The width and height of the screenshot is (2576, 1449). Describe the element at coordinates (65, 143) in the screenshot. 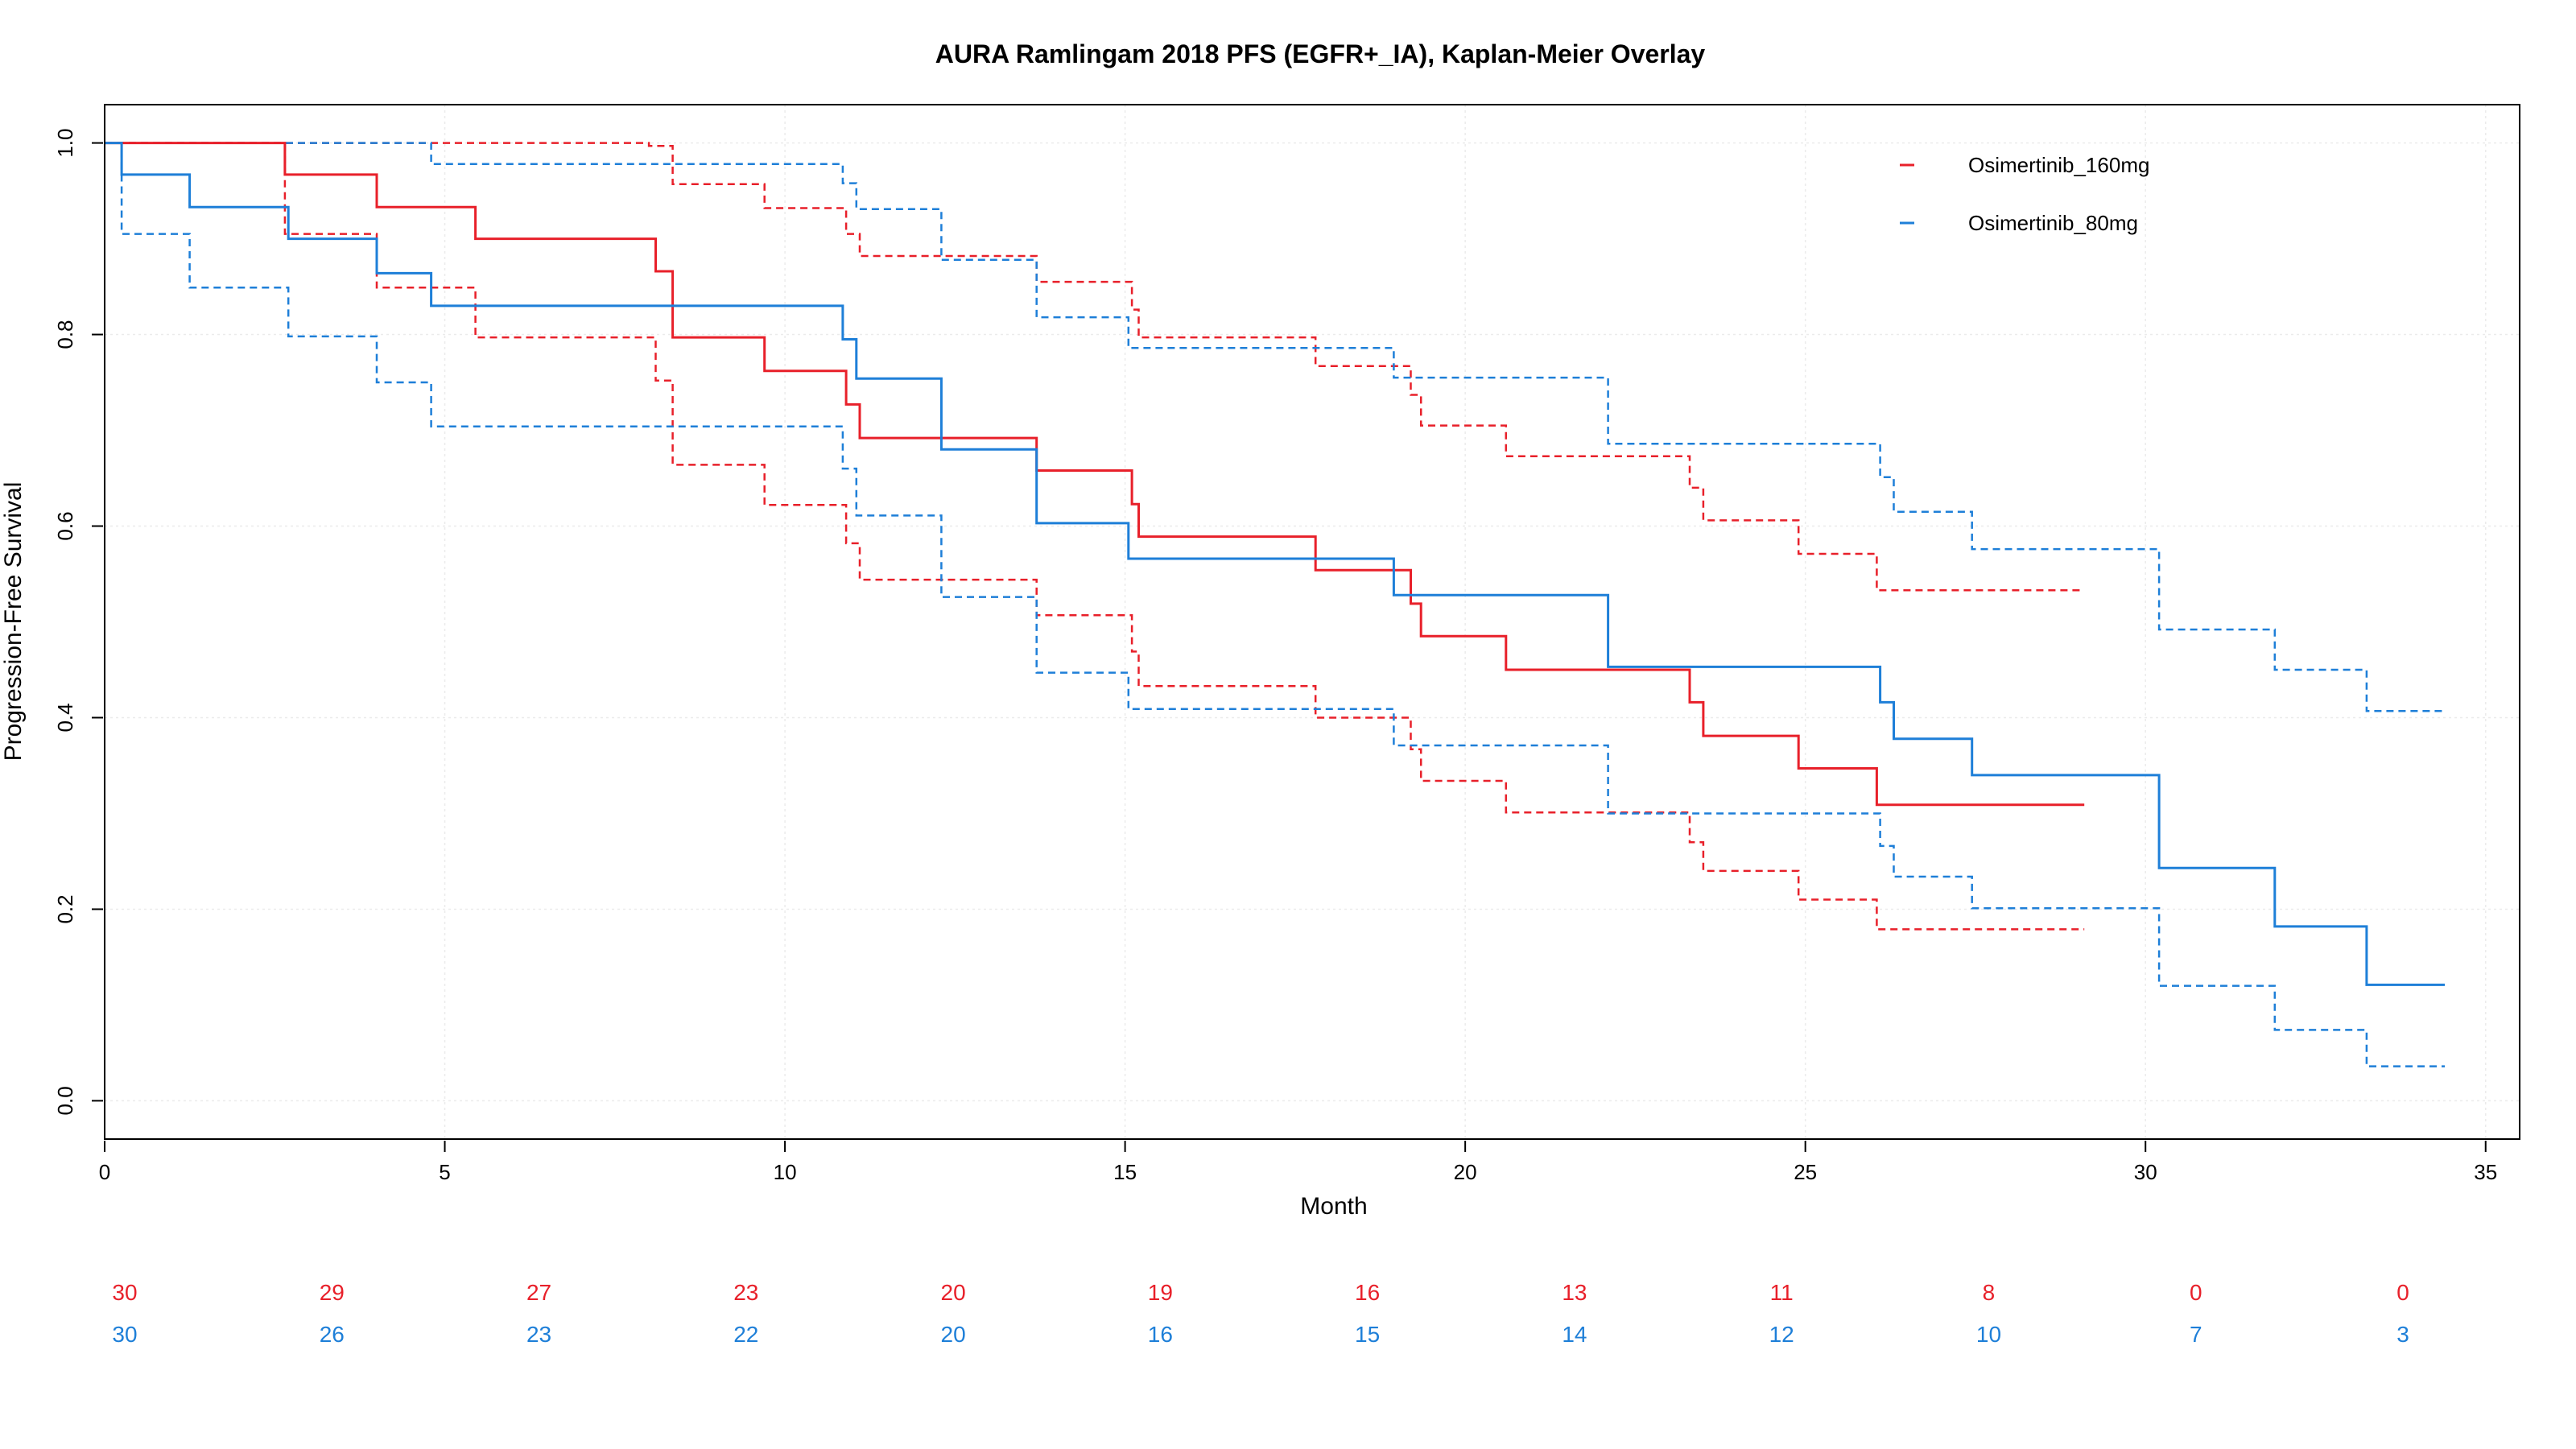

I see `y-tick-label: 1.0` at that location.